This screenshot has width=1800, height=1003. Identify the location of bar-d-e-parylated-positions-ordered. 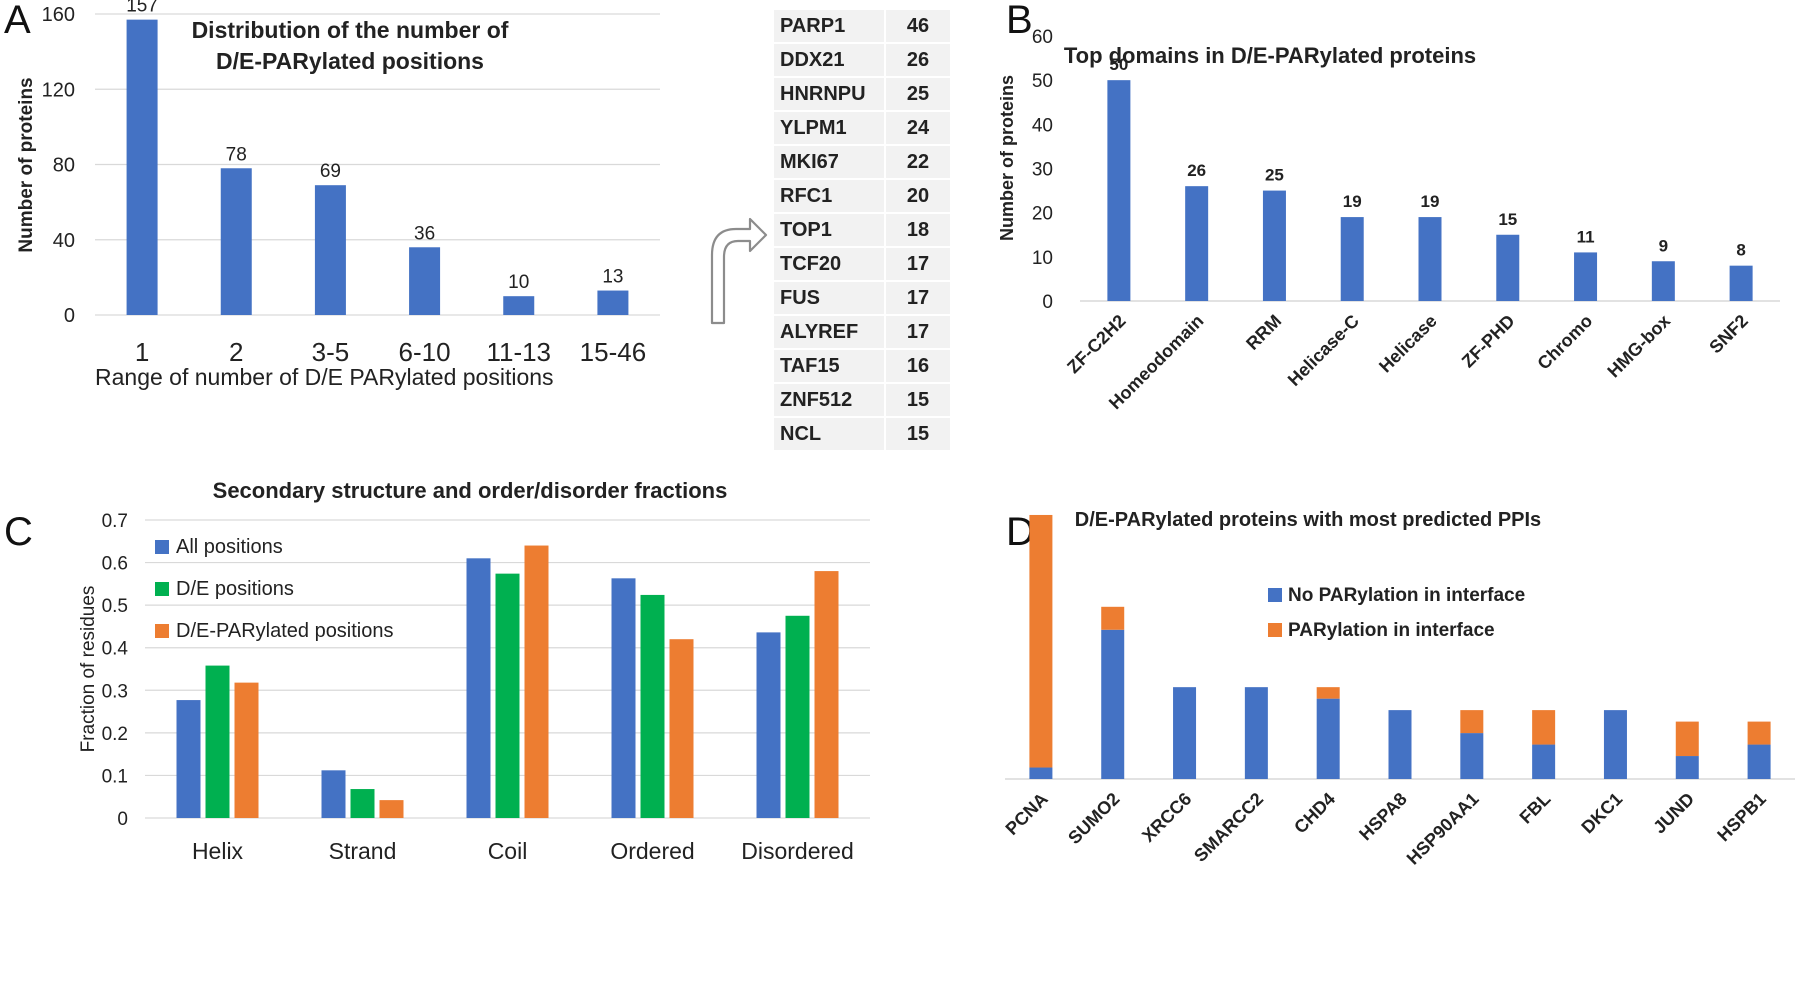
(681, 728).